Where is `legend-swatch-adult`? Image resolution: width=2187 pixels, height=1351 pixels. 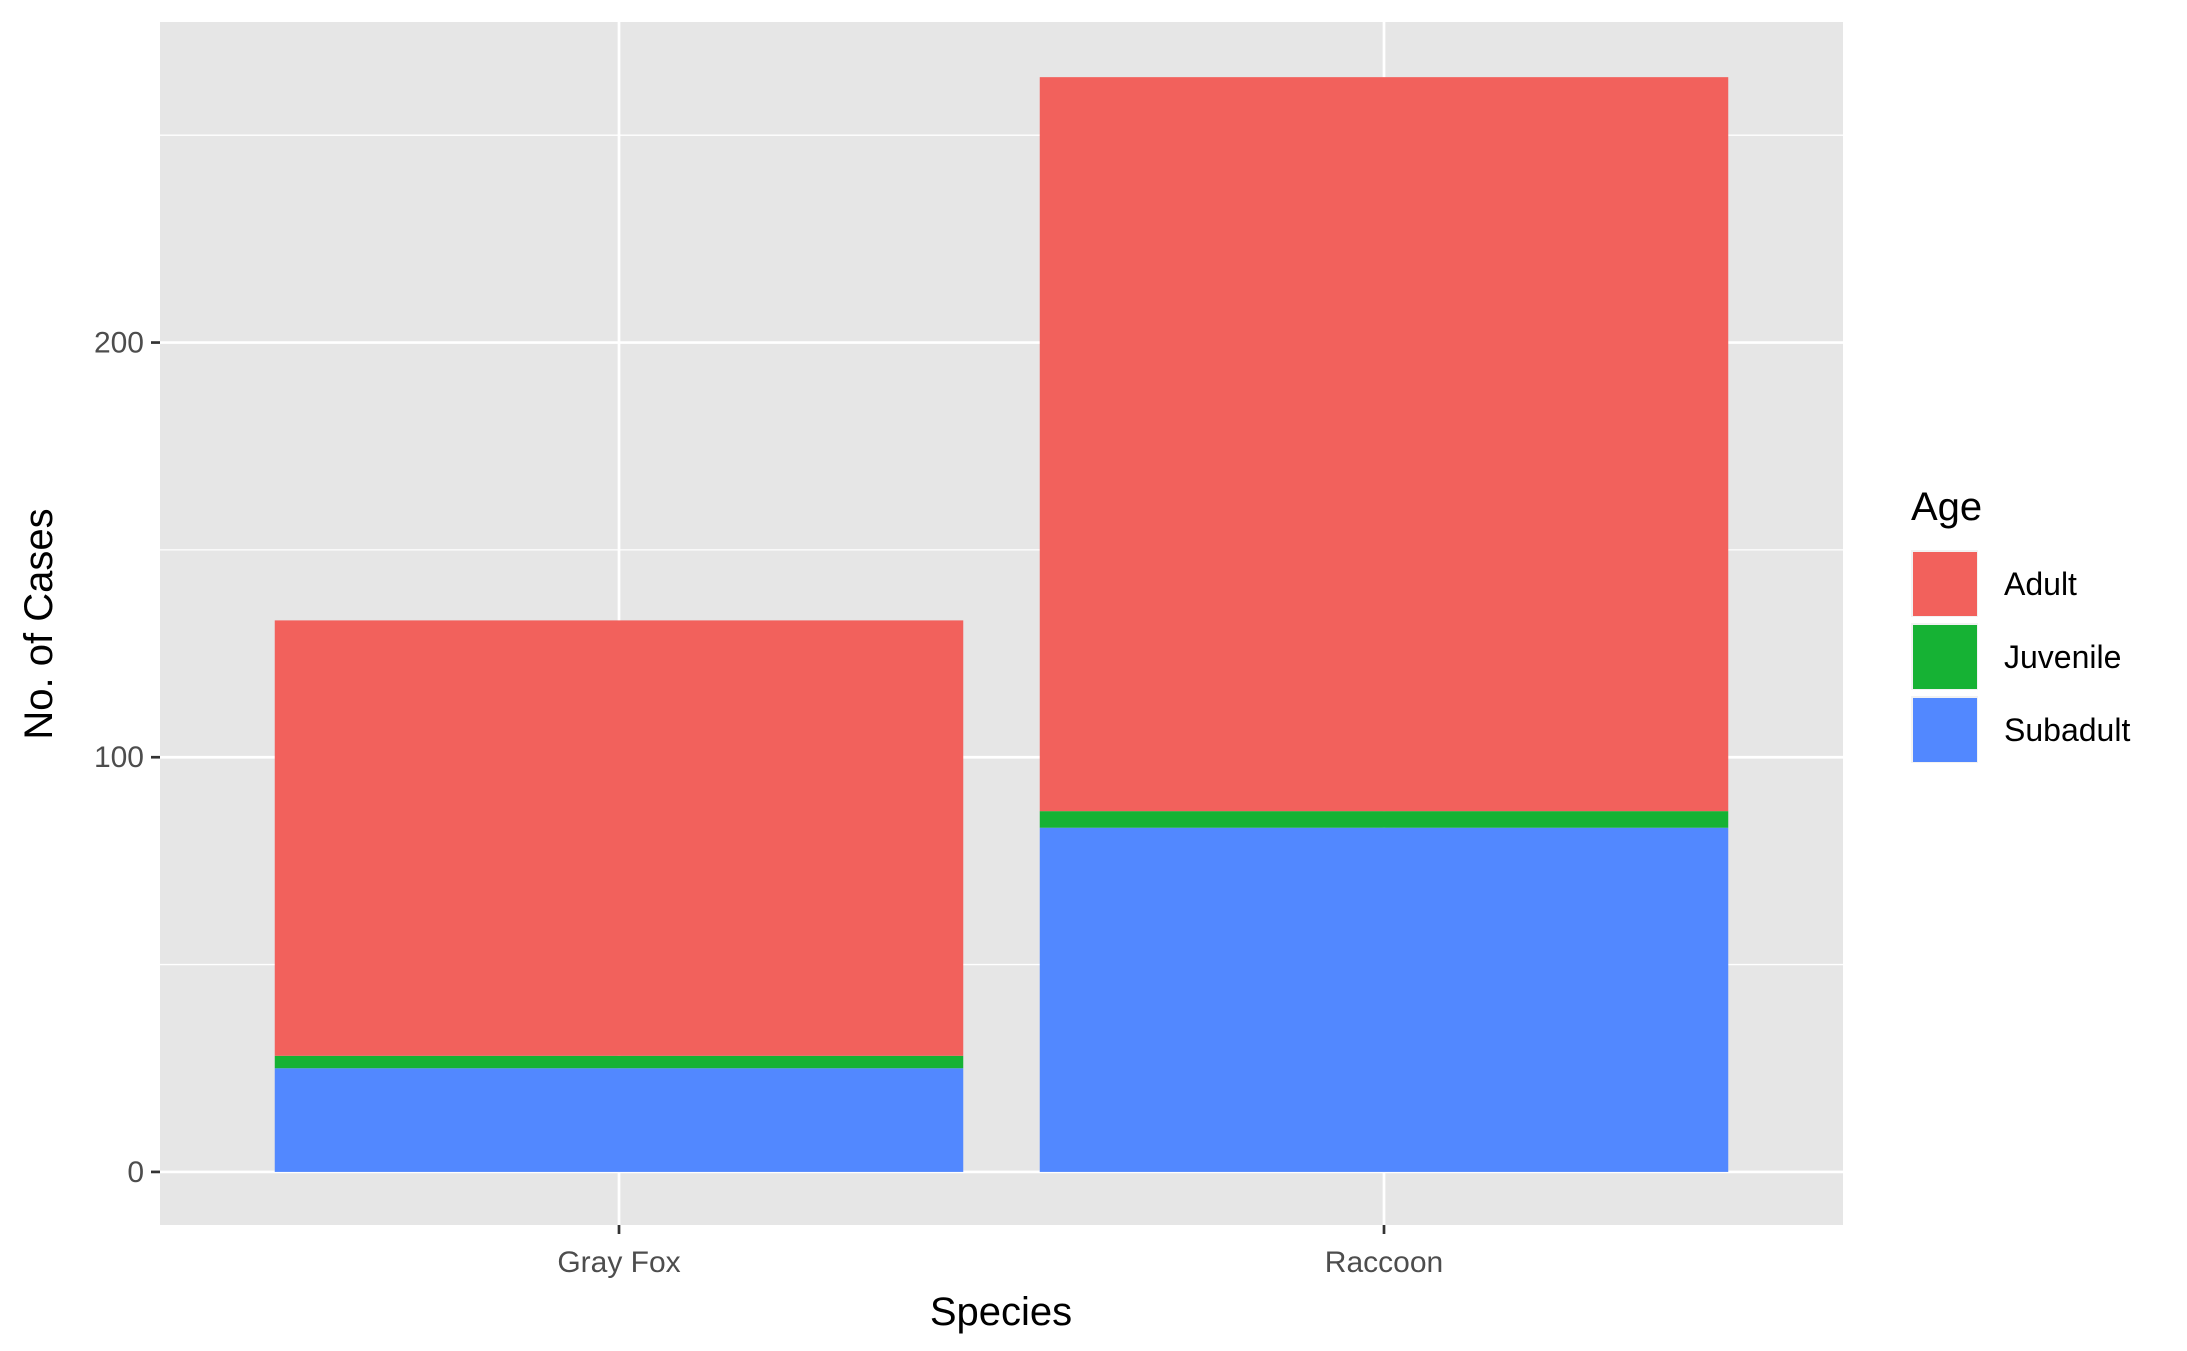 legend-swatch-adult is located at coordinates (1945, 584).